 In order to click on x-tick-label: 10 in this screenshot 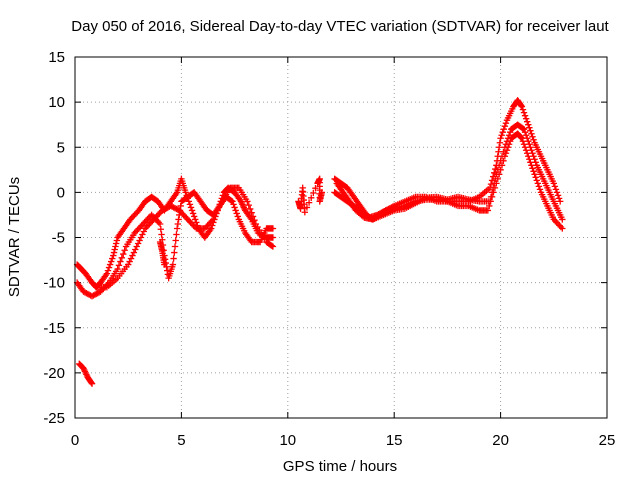, I will do `click(287, 440)`.